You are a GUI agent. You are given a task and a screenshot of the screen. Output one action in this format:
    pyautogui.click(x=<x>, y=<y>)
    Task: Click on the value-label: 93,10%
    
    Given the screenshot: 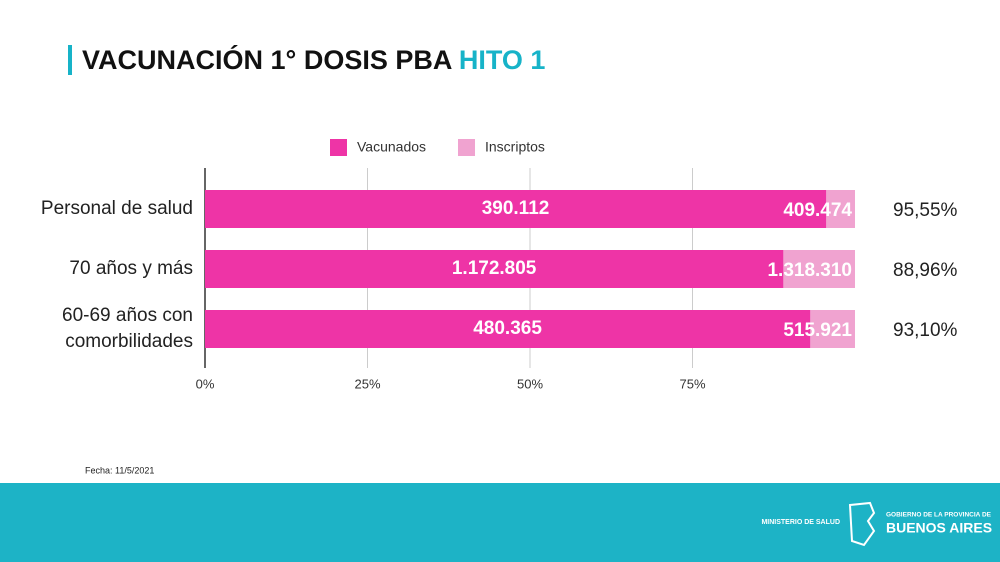 What is the action you would take?
    pyautogui.click(x=925, y=330)
    